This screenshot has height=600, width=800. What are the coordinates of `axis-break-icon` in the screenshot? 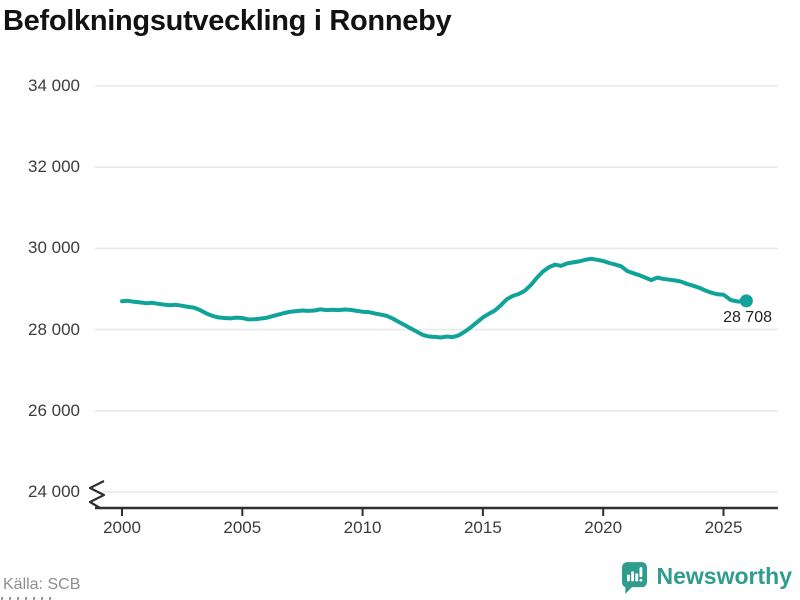 It's located at (97, 494).